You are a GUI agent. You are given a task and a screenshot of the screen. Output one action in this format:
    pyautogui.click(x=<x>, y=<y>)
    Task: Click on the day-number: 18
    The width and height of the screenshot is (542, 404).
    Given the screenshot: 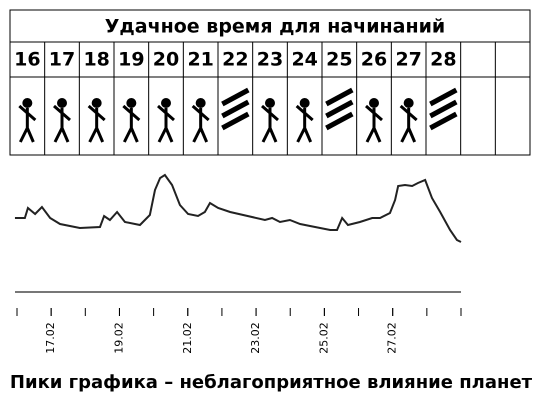 What is the action you would take?
    pyautogui.click(x=96, y=60)
    